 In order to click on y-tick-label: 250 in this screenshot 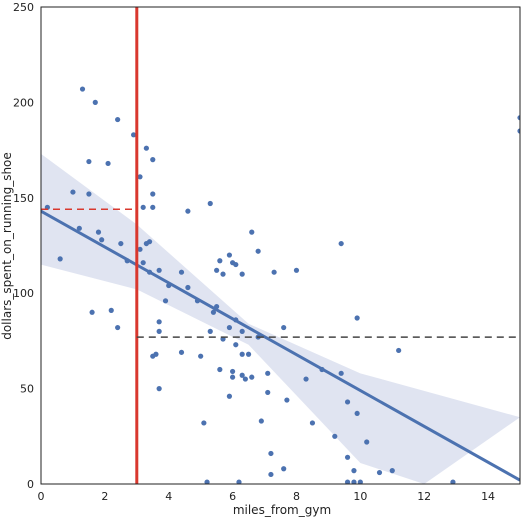, I will do `click(23, 7)`.